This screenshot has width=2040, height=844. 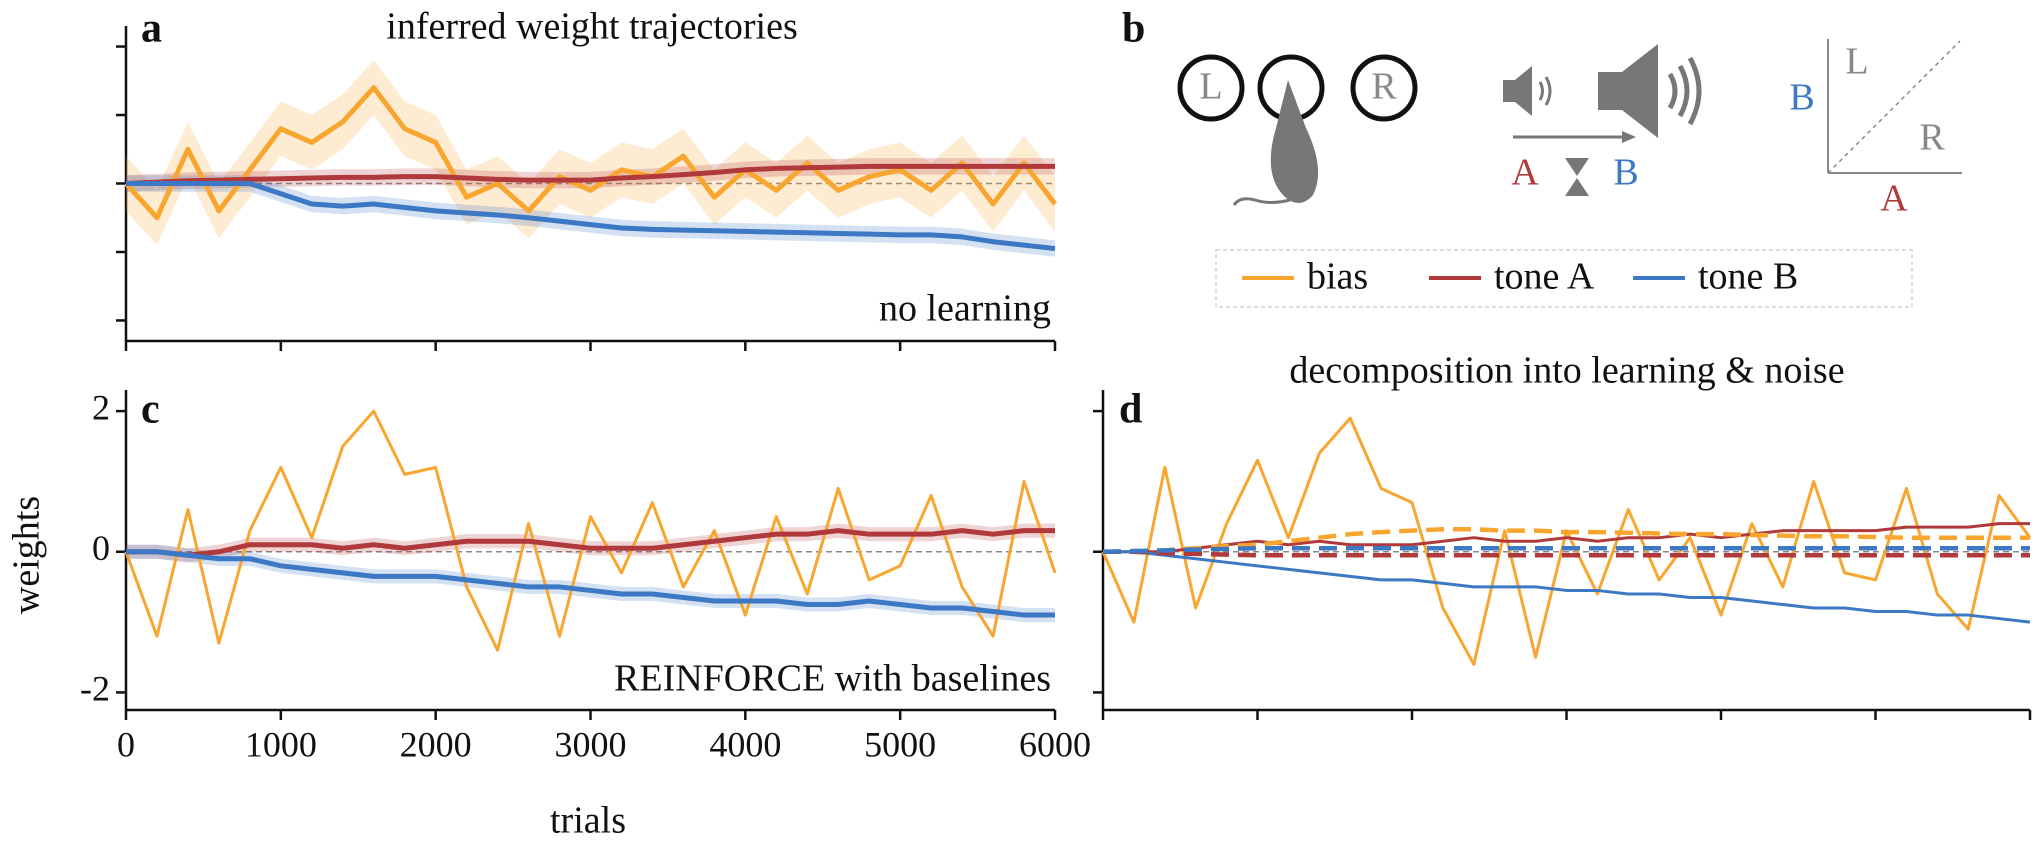 I want to click on speaker-soft, so click(x=1527, y=91).